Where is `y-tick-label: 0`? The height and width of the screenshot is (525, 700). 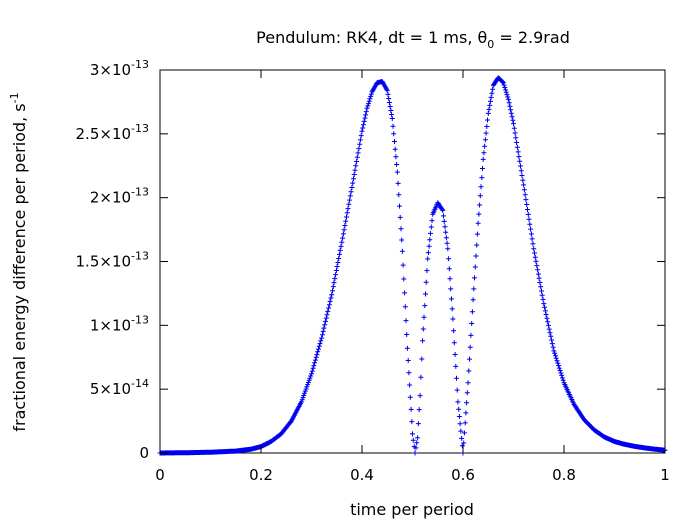 y-tick-label: 0 is located at coordinates (144, 453).